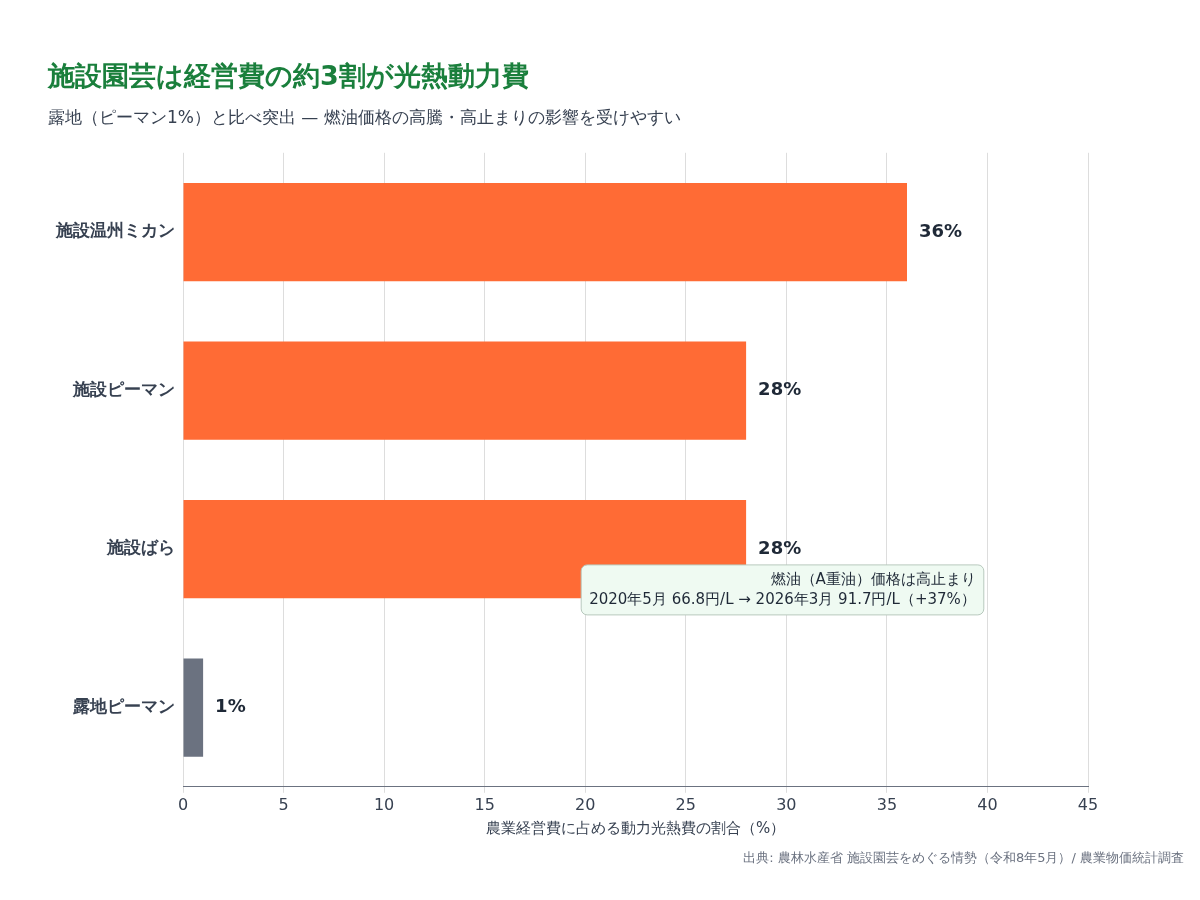  Describe the element at coordinates (364, 117) in the screenshot. I see `chart-subtitle: 露地（ピーマン1%）と比べ突出 — 燃油価格の高騰・高止まりの影響を受けやすい` at that location.